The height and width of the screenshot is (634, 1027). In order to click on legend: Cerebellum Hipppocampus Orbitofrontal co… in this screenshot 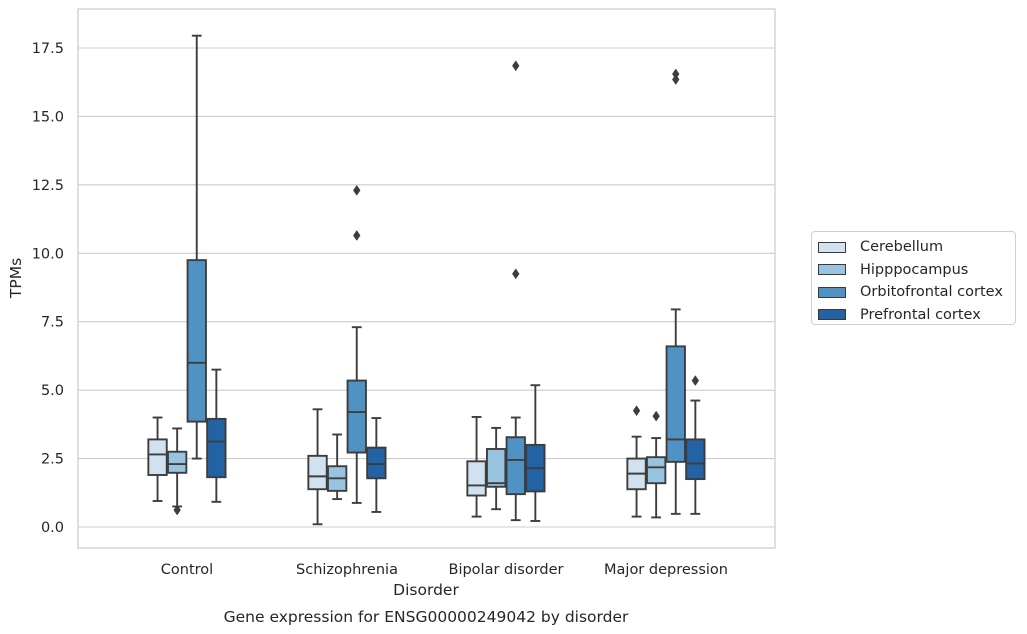, I will do `click(913, 278)`.